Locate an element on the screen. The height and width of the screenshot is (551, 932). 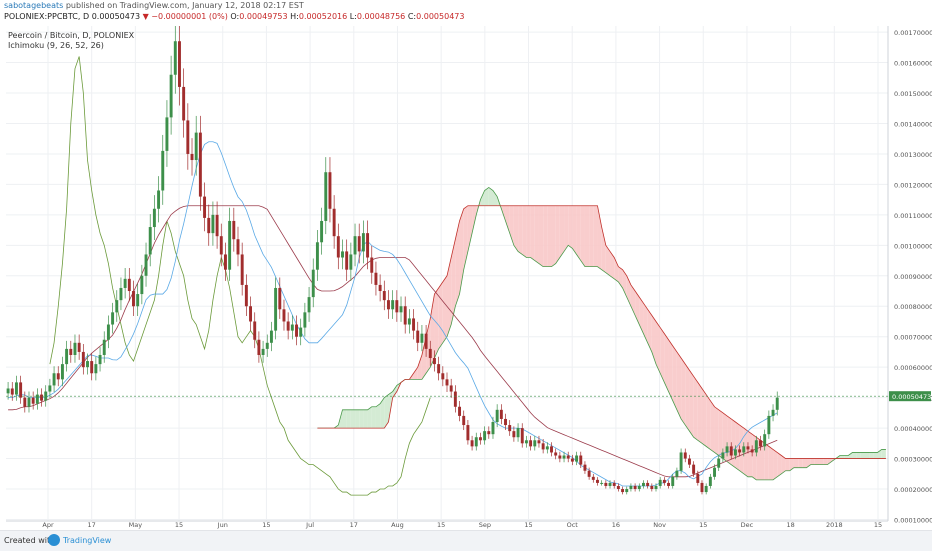
open-label: O: is located at coordinates (235, 16).